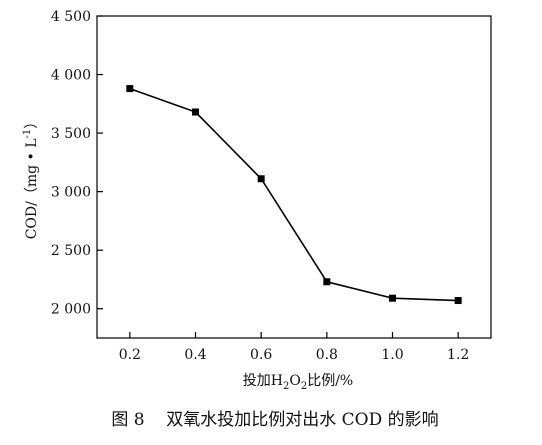 The image size is (542, 445). Describe the element at coordinates (71, 76) in the screenshot. I see `y-tick-label: 4 000` at that location.